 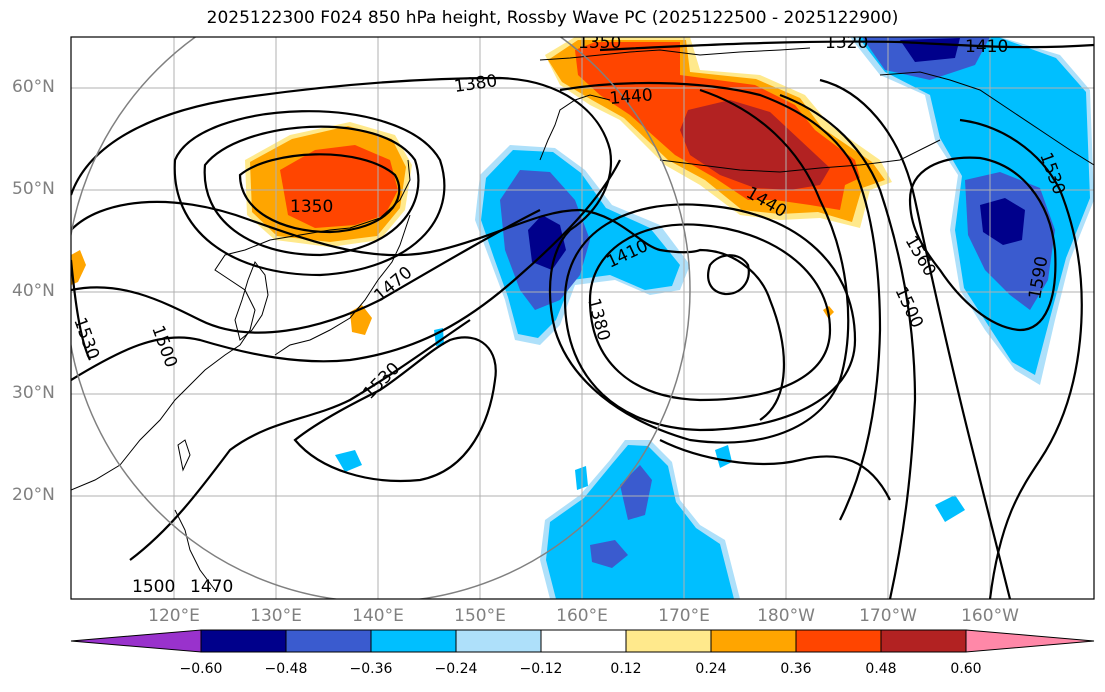 What do you see at coordinates (184, 455) in the screenshot?
I see `coast-taiwan` at bounding box center [184, 455].